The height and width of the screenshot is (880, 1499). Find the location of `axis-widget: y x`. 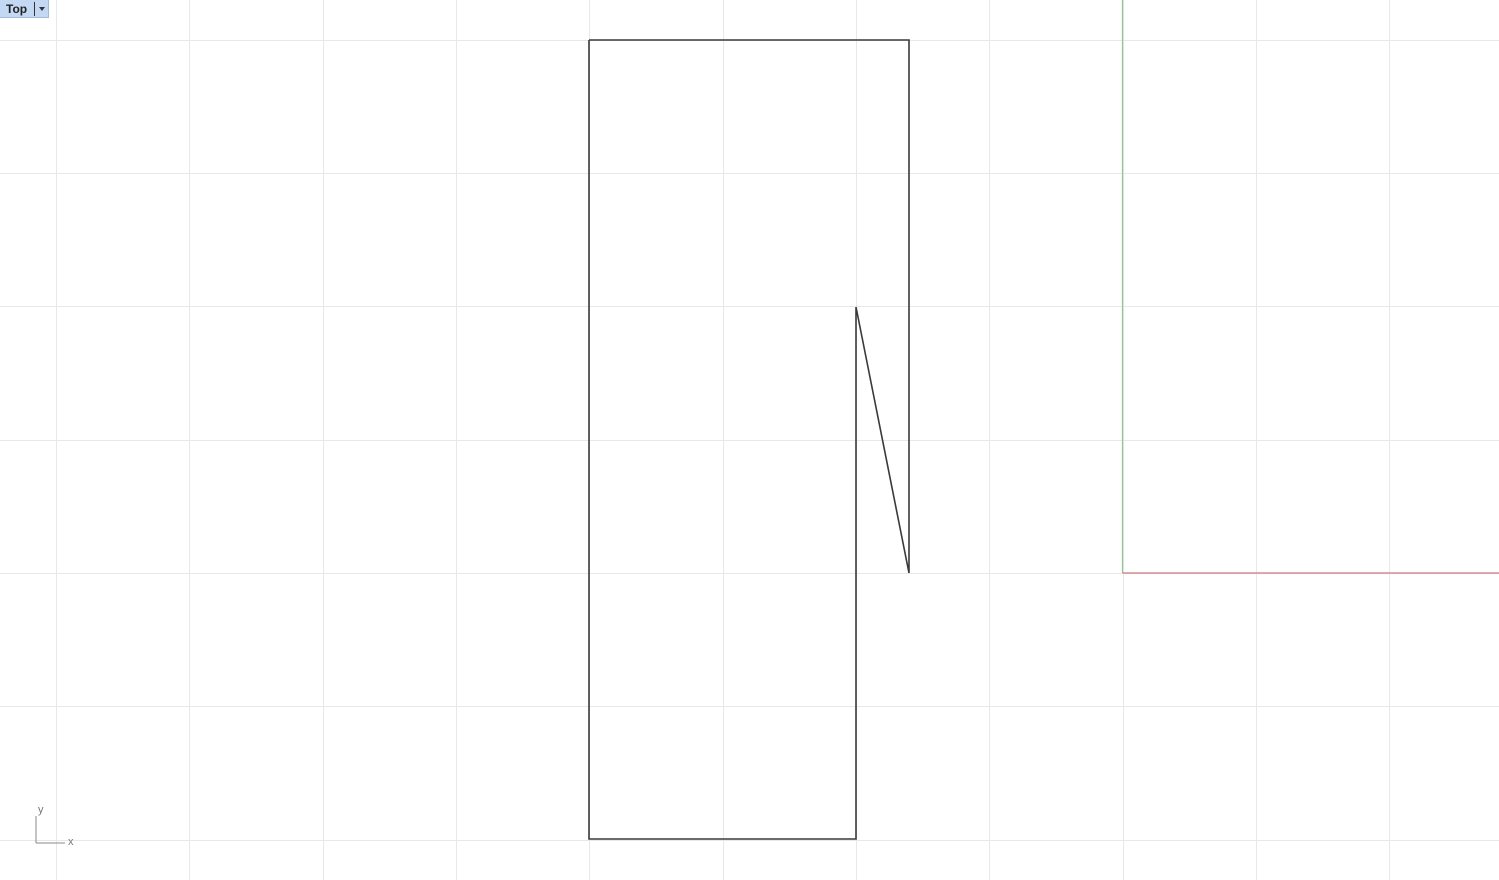

axis-widget: y x is located at coordinates (54, 826).